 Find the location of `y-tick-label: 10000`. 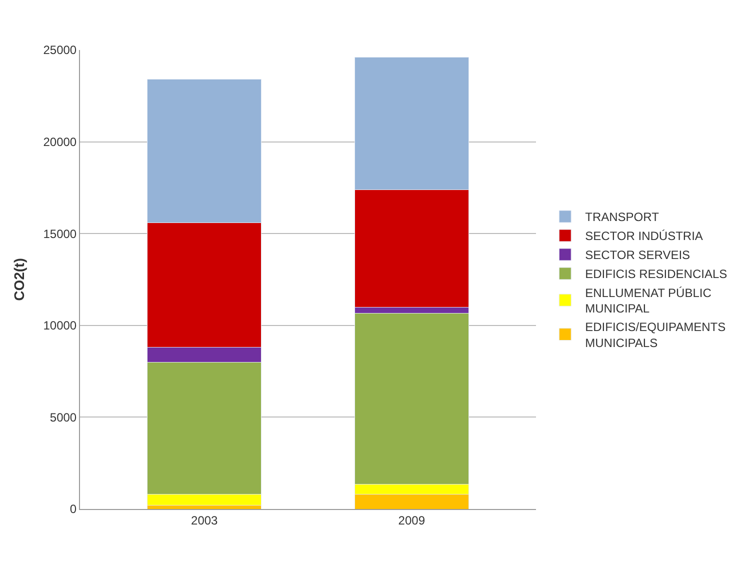

y-tick-label: 10000 is located at coordinates (60, 325).